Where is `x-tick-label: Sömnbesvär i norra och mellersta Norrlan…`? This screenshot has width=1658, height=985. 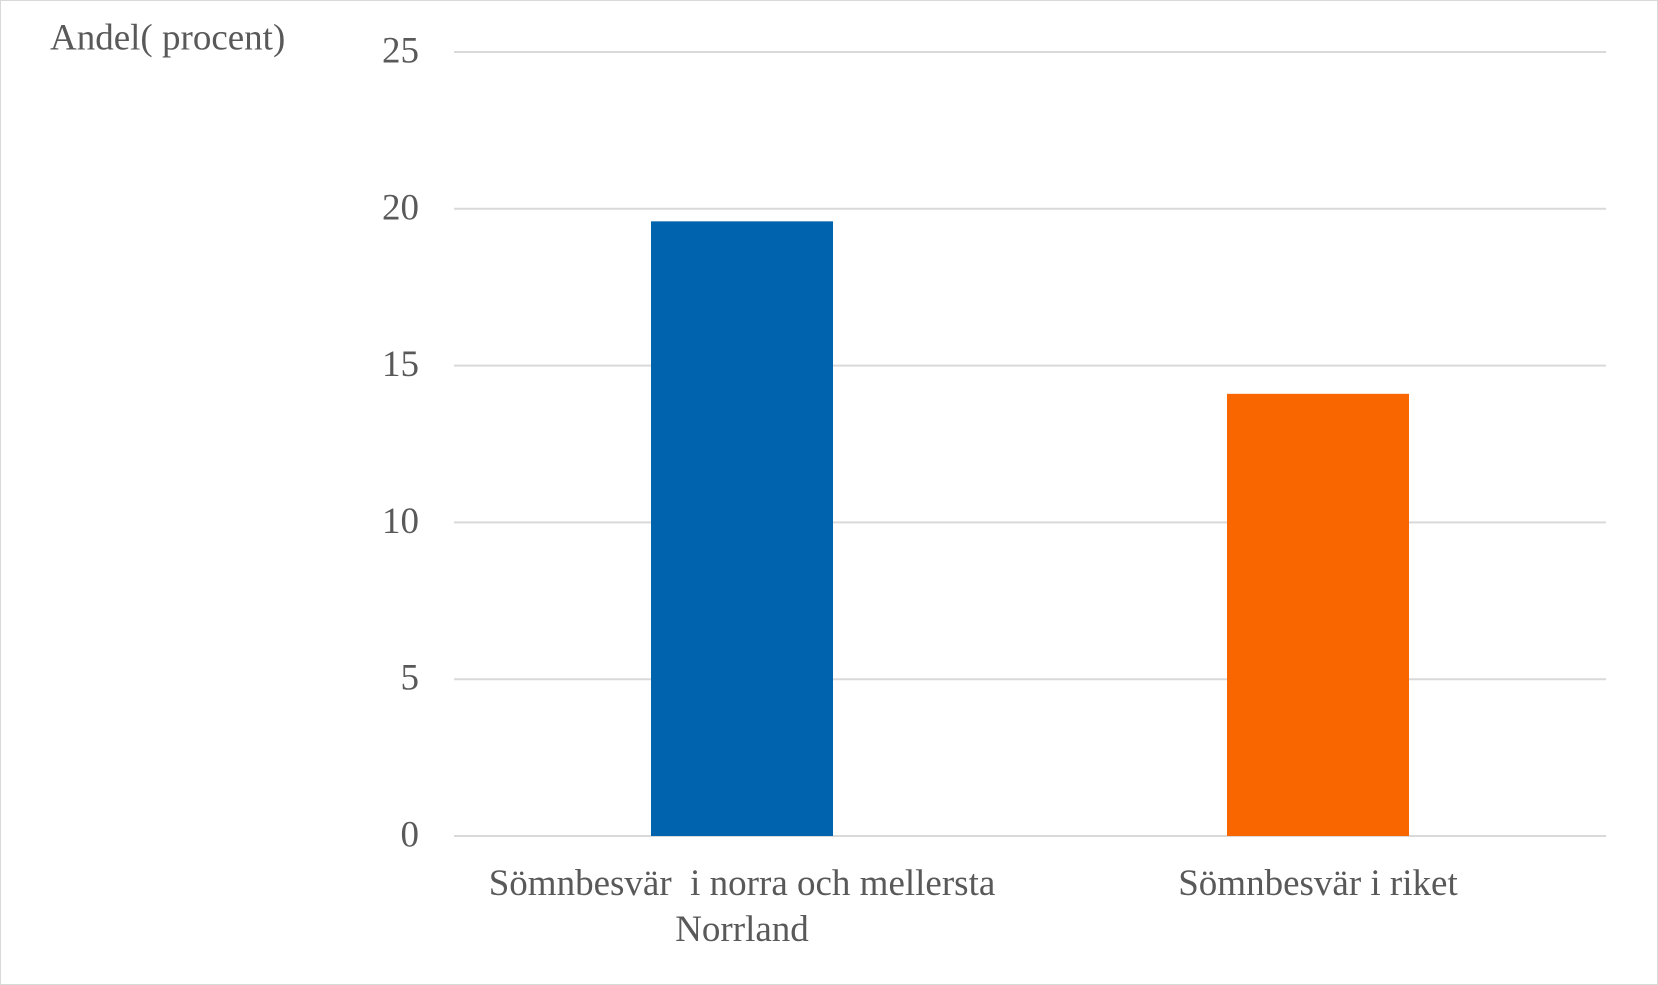 x-tick-label: Sömnbesvär i norra och mellersta Norrlan… is located at coordinates (746, 906).